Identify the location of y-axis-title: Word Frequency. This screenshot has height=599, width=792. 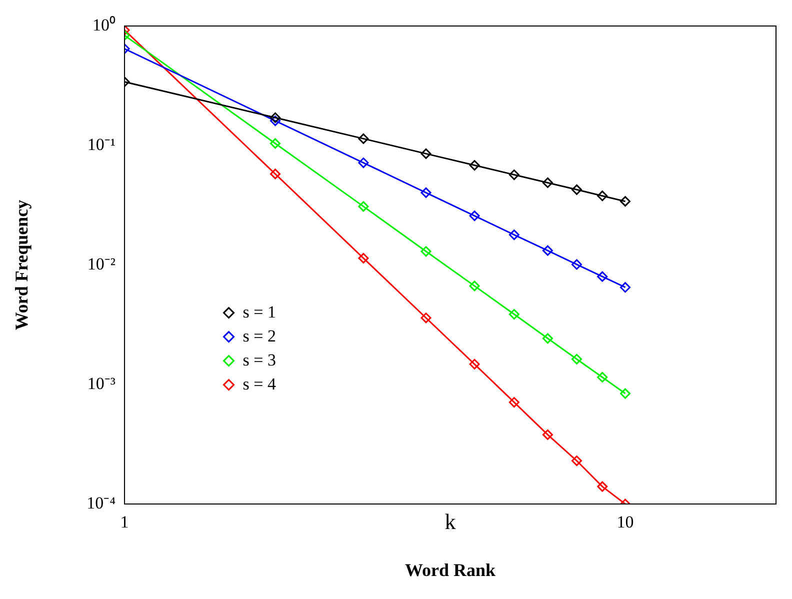
(21, 265).